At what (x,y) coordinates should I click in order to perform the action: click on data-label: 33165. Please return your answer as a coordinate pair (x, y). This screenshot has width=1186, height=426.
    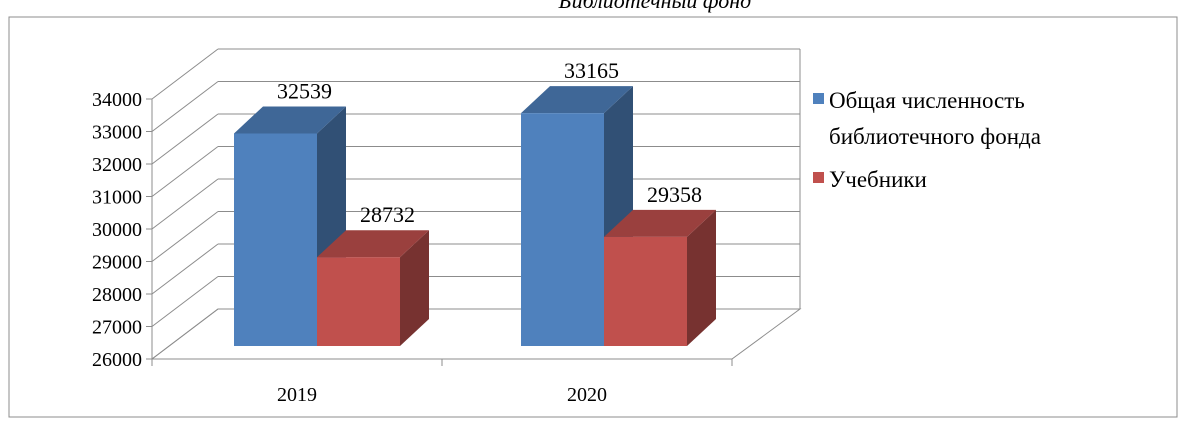
    Looking at the image, I should click on (591, 70).